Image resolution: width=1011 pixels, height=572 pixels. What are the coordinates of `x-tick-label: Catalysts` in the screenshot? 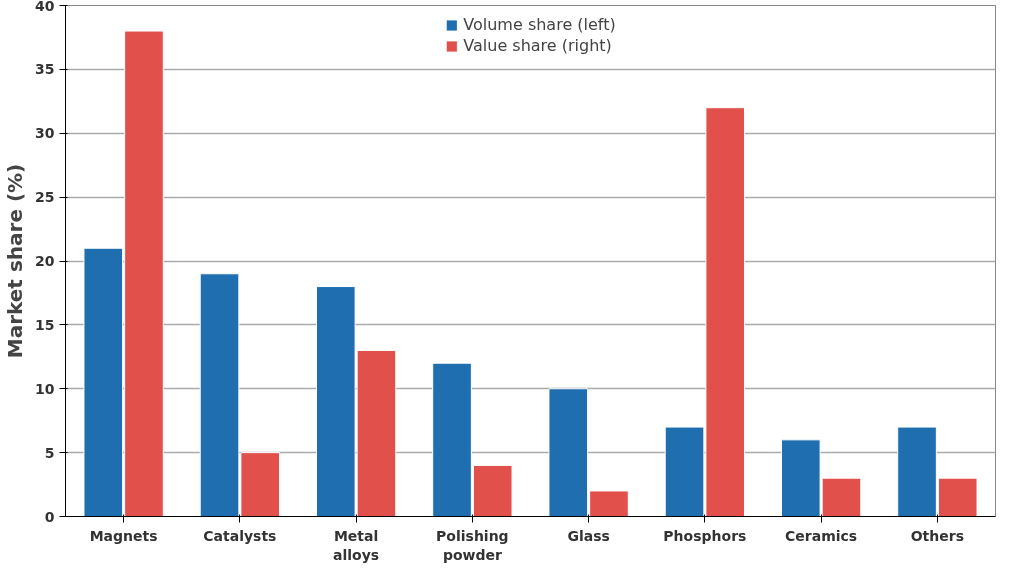 It's located at (240, 535).